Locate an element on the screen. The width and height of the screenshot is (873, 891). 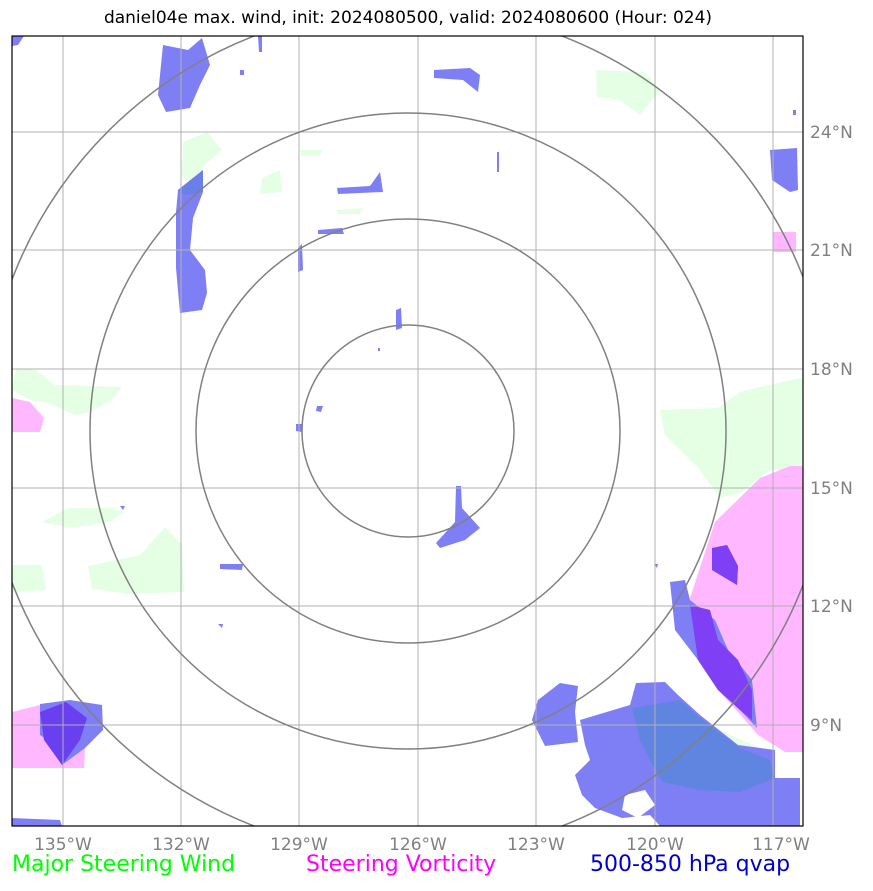
lat-tick-label: 18°N is located at coordinates (831, 370).